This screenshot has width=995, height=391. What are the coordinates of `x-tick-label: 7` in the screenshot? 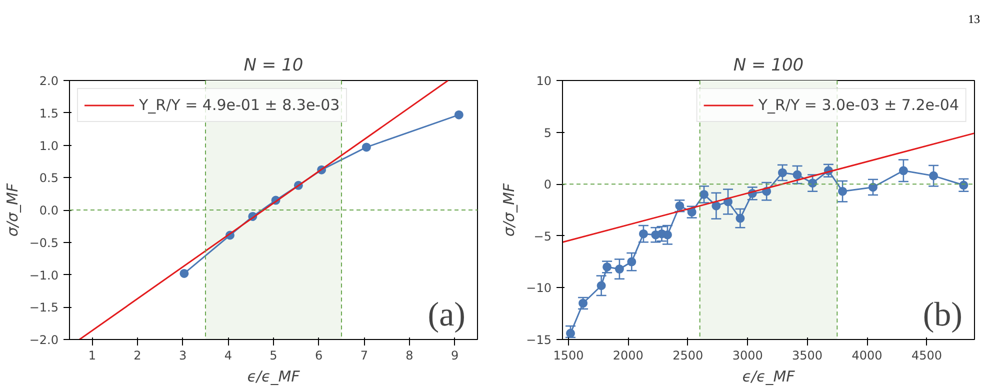 It's located at (364, 355).